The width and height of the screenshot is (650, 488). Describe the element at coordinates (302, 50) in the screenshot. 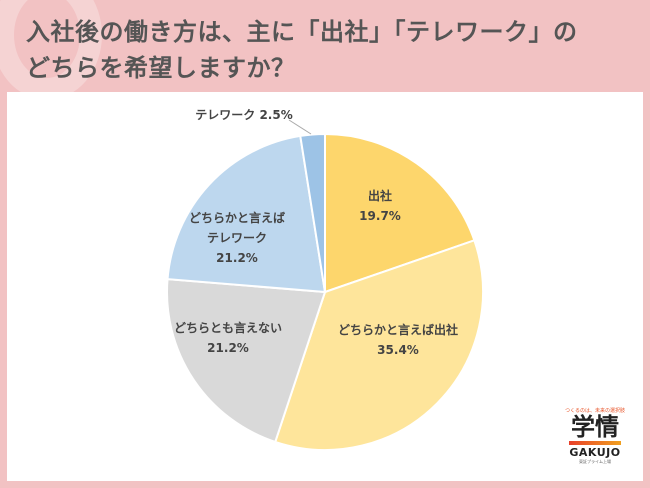

I see `page-title: 入社後の働き方は、主に「出社」「テレワーク」の どちらを希望しますか？` at that location.